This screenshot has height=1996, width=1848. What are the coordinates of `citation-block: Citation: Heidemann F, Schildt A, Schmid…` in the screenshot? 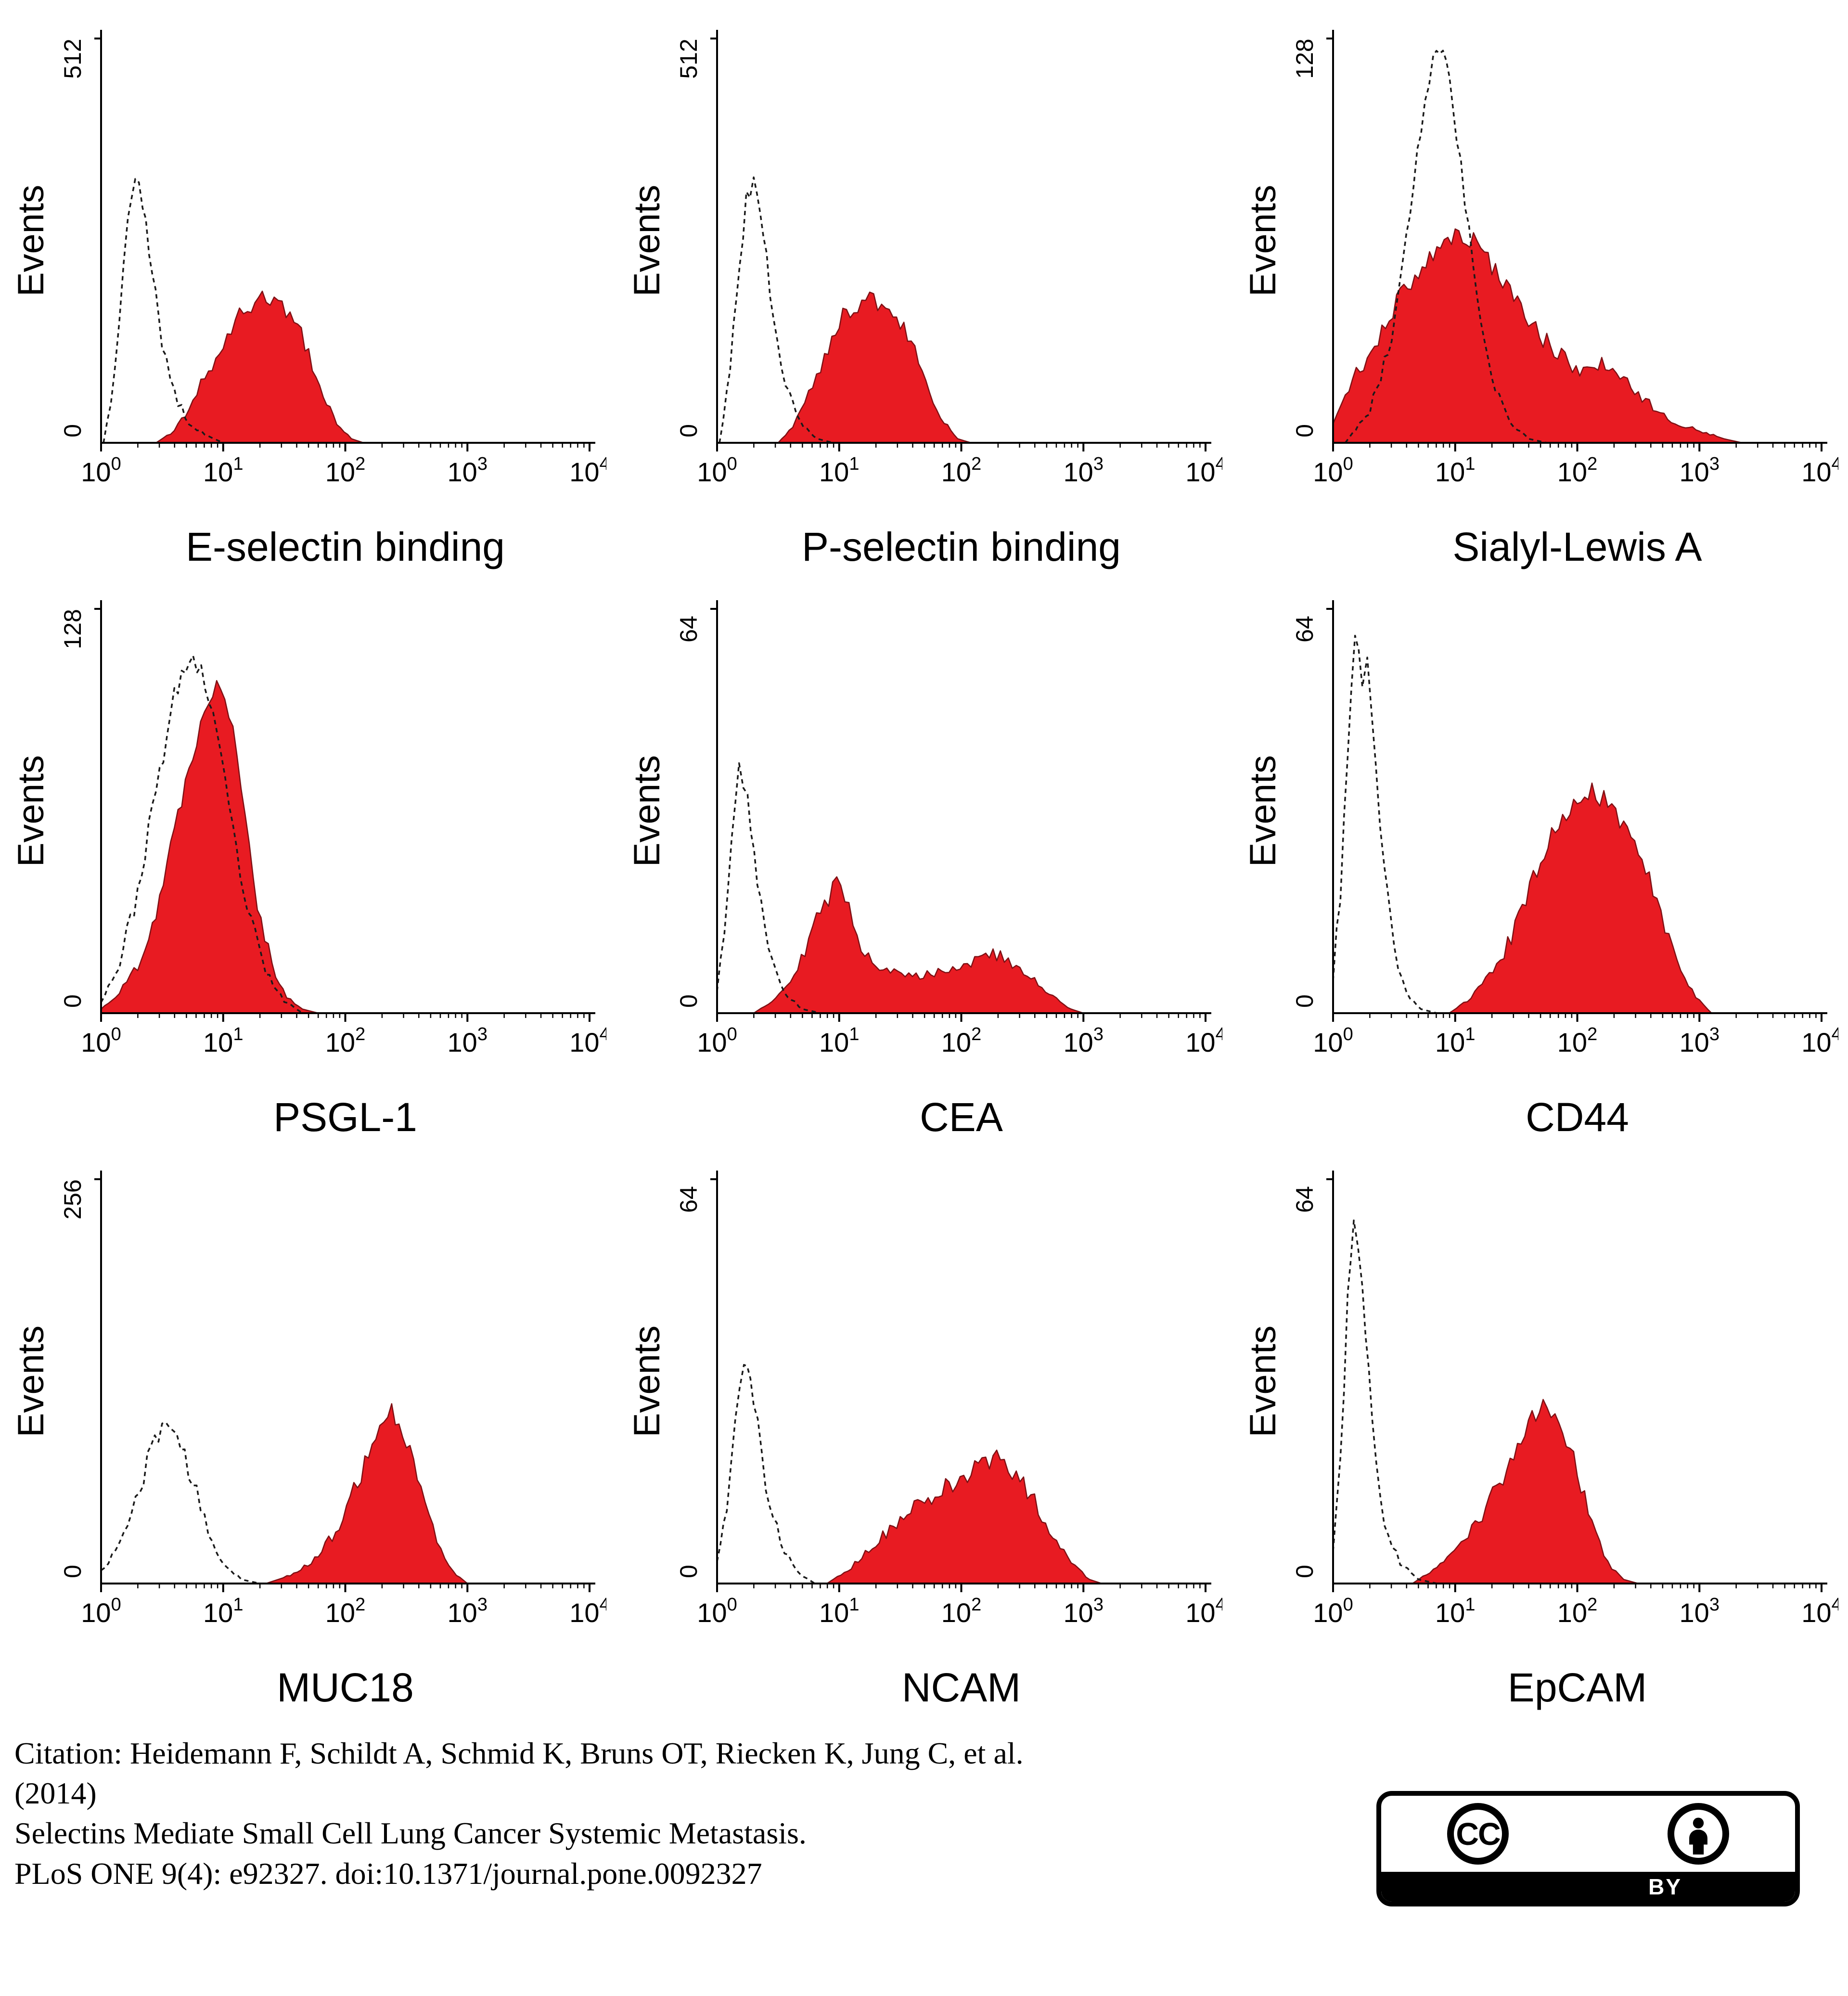 It's located at (519, 1813).